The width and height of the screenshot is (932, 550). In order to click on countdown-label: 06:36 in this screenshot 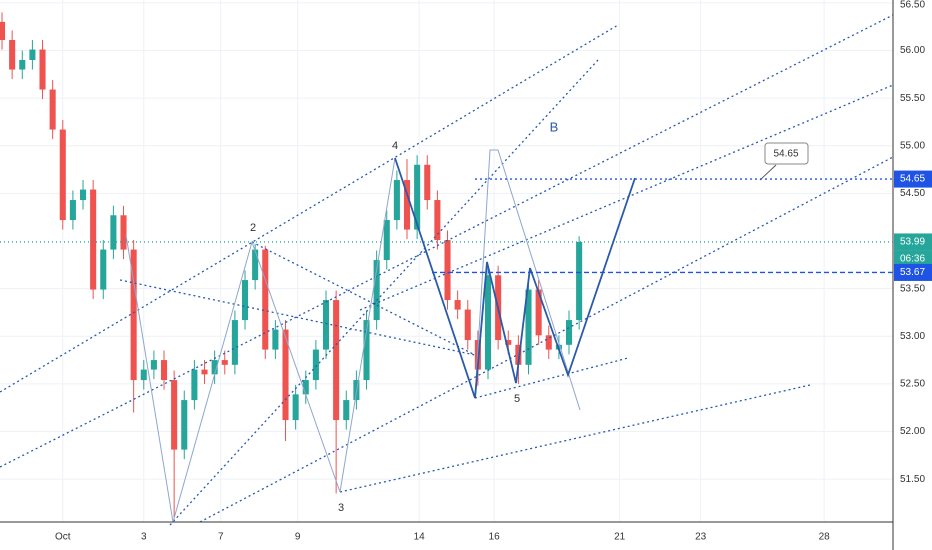, I will do `click(912, 259)`.